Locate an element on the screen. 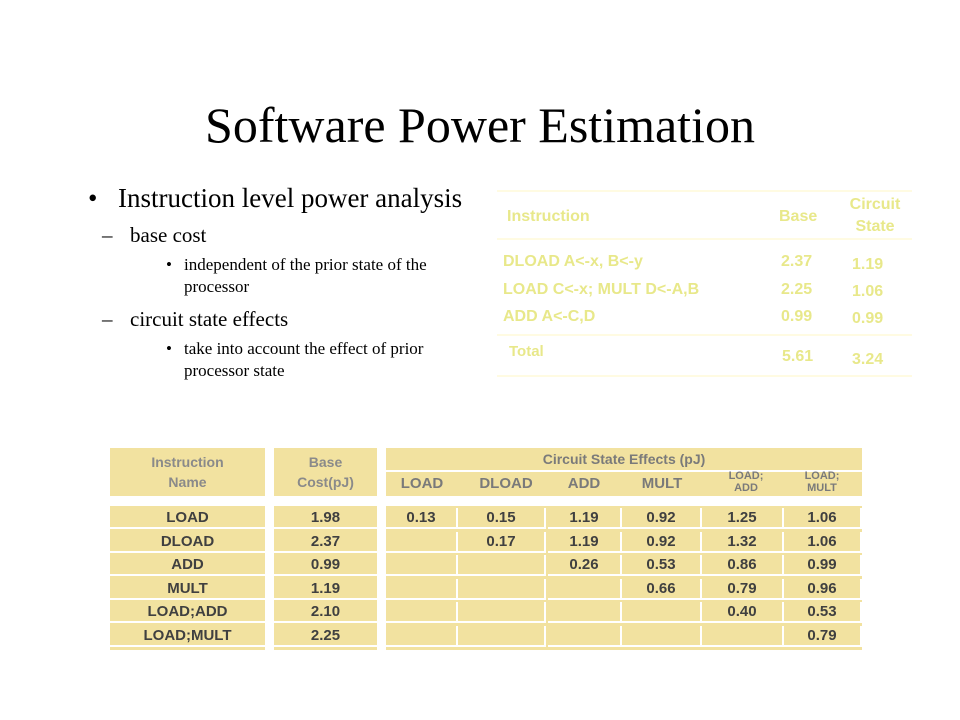 This screenshot has width=960, height=720. row-base: 2.25 is located at coordinates (797, 289).